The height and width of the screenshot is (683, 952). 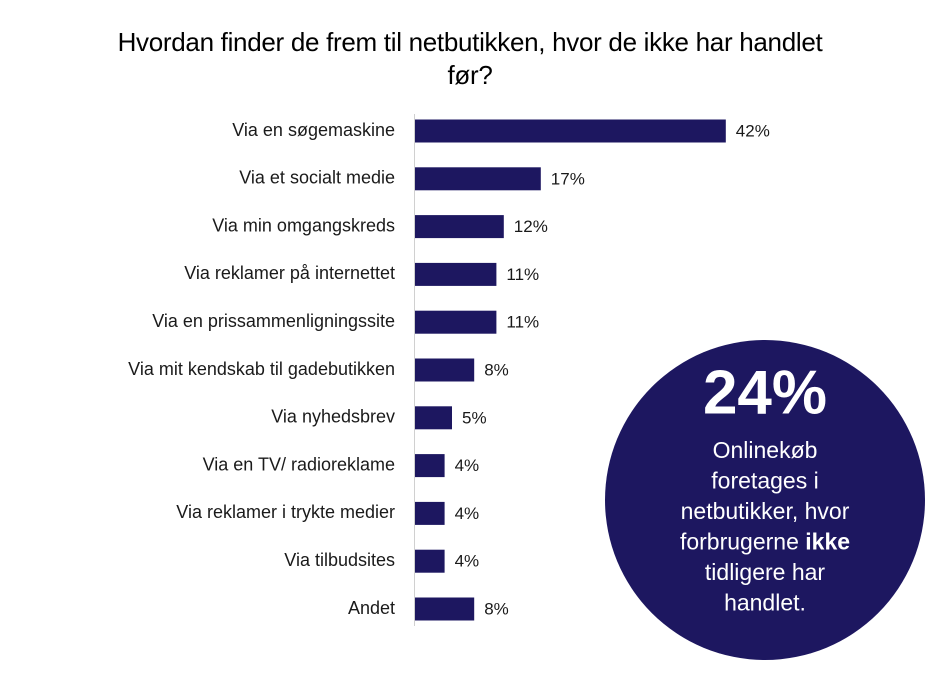 What do you see at coordinates (765, 572) in the screenshot?
I see `annotation-text: tidligere har` at bounding box center [765, 572].